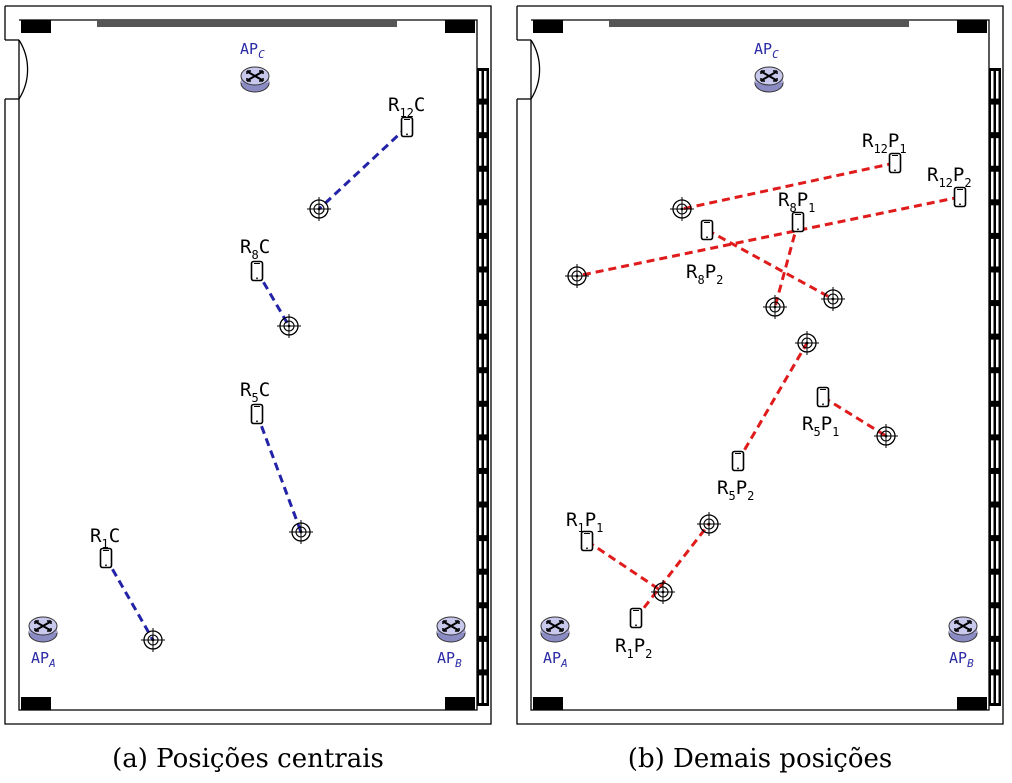  Describe the element at coordinates (760, 759) in the screenshot. I see `panel-caption: (b) Demais posições` at that location.